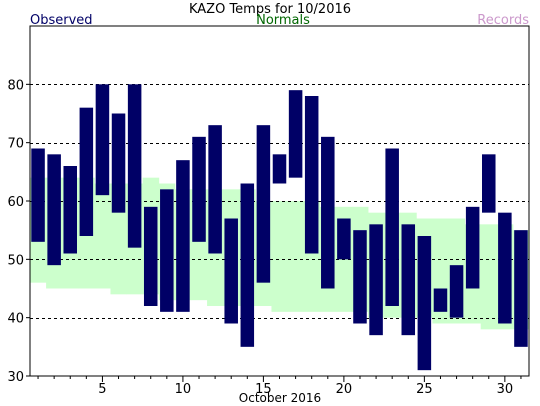  What do you see at coordinates (280, 398) in the screenshot?
I see `x-axis-label: October 2016` at bounding box center [280, 398].